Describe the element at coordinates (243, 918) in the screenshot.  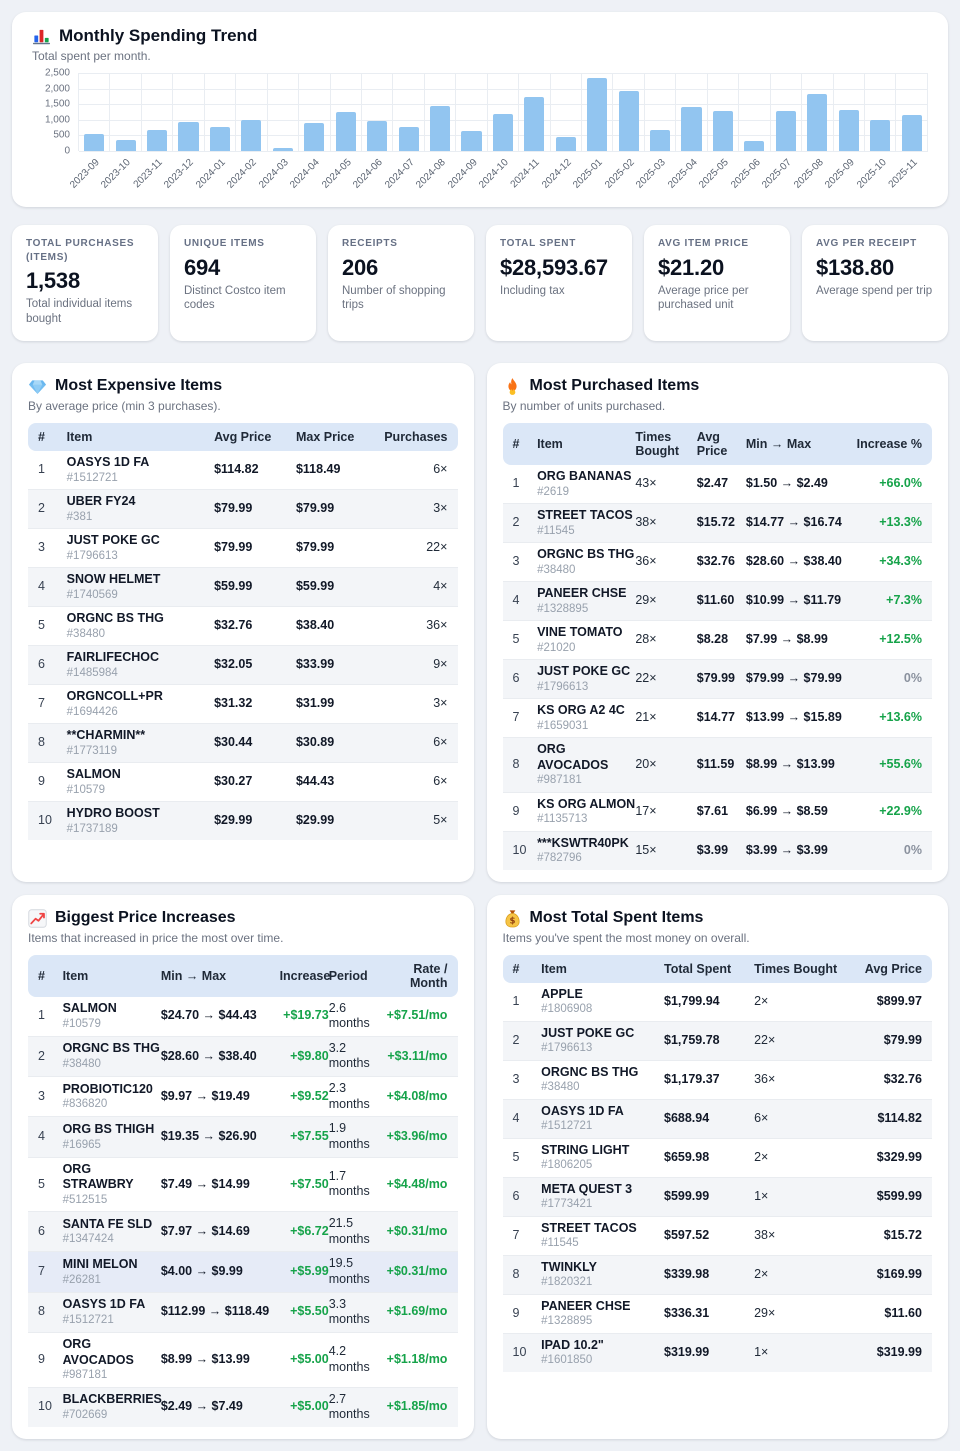
I see `table-card-header: Biggest Price Increases` at that location.